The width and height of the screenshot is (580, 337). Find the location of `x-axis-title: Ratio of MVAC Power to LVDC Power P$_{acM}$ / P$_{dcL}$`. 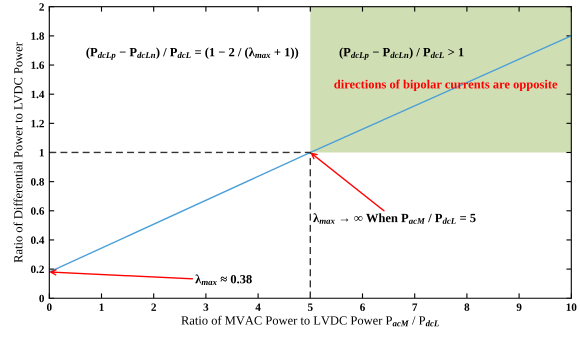

x-axis-title: Ratio of MVAC Power to LVDC Power P$_{acM}$ / P$_{dcL}$ is located at coordinates (310, 321).